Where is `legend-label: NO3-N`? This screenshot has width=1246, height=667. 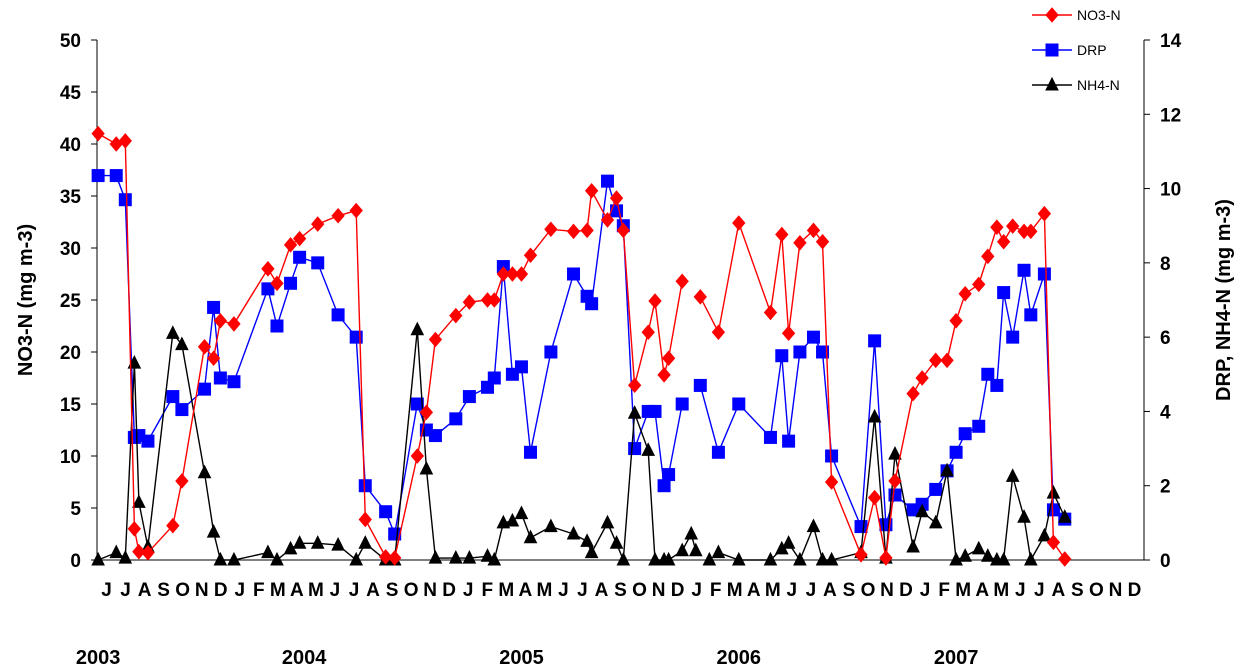
legend-label: NO3-N is located at coordinates (1099, 15).